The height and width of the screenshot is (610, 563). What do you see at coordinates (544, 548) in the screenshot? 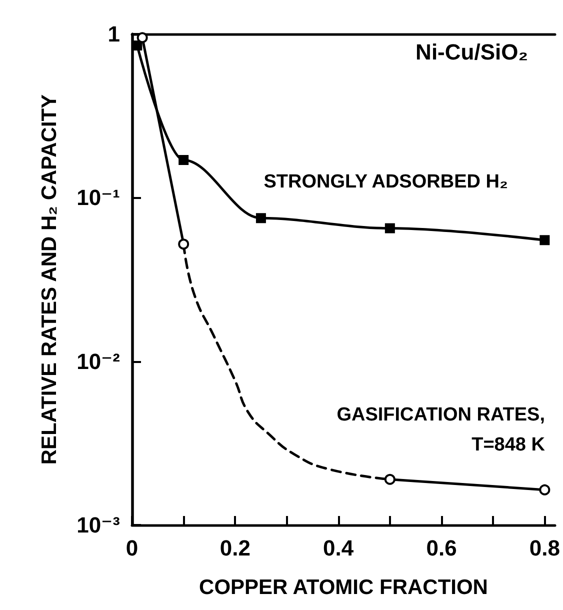
I see `x-tick-label: 0.8` at bounding box center [544, 548].